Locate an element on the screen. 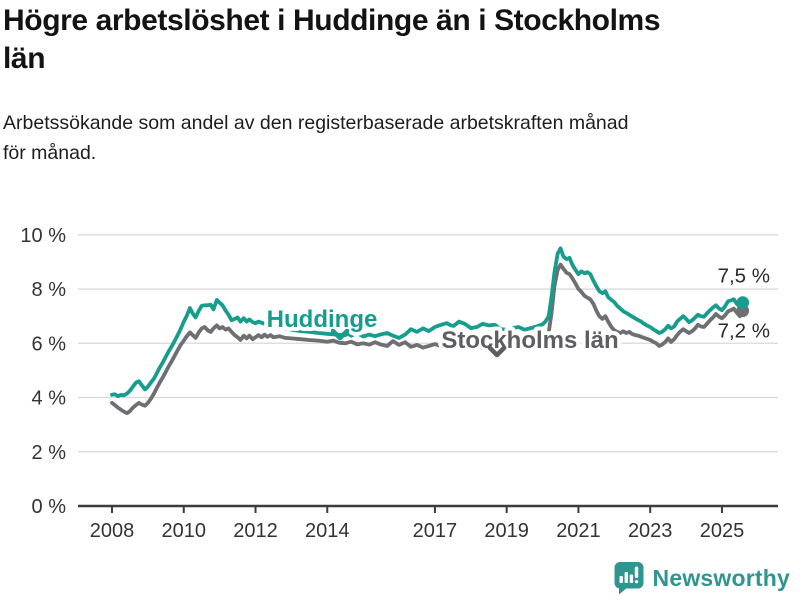  series-label-stockholms-l-n: Stockholms län is located at coordinates (529, 340).